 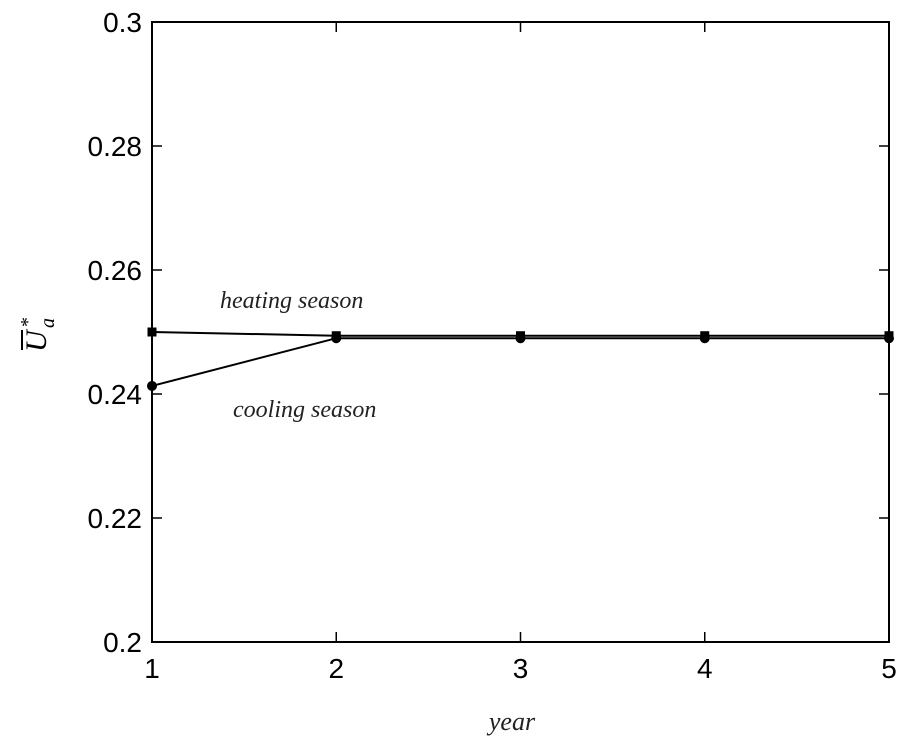 What do you see at coordinates (152, 668) in the screenshot?
I see `x-tick-label: 1` at bounding box center [152, 668].